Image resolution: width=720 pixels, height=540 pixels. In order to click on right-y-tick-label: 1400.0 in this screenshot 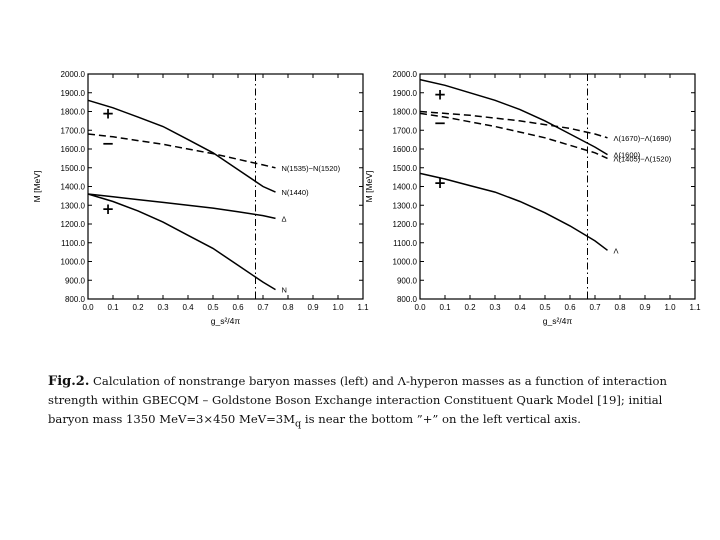, I will do `click(405, 187)`.